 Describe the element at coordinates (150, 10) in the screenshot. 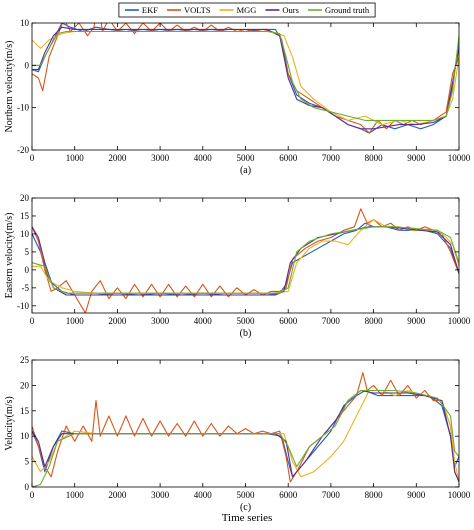

I see `legend-entry-label: EKF` at that location.